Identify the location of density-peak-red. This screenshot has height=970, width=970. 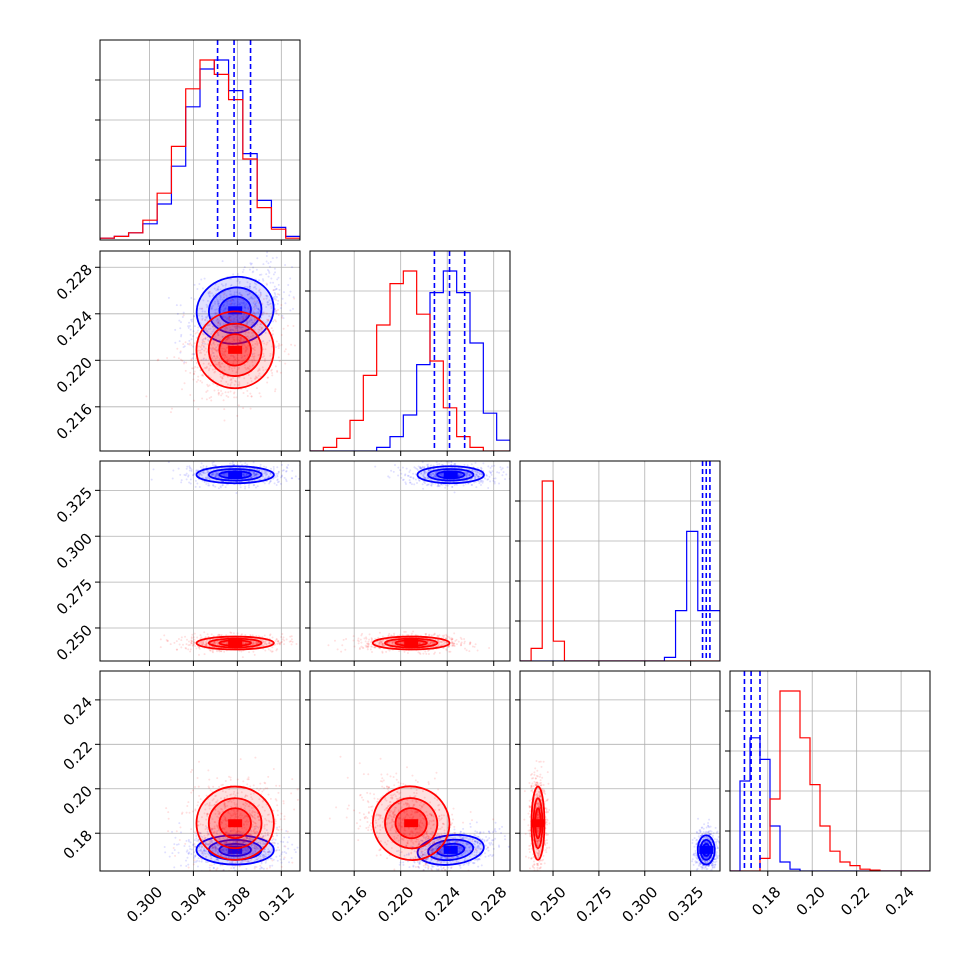
(235, 643).